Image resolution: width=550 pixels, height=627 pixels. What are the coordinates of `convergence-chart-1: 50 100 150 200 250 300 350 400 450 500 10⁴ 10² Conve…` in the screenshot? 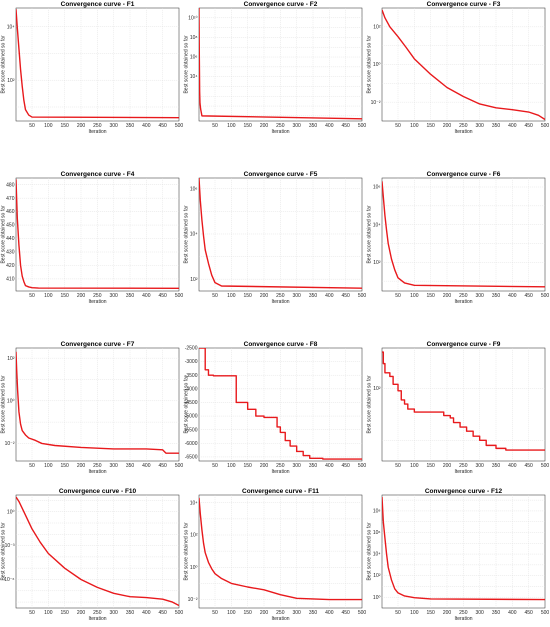 It's located at (92, 68).